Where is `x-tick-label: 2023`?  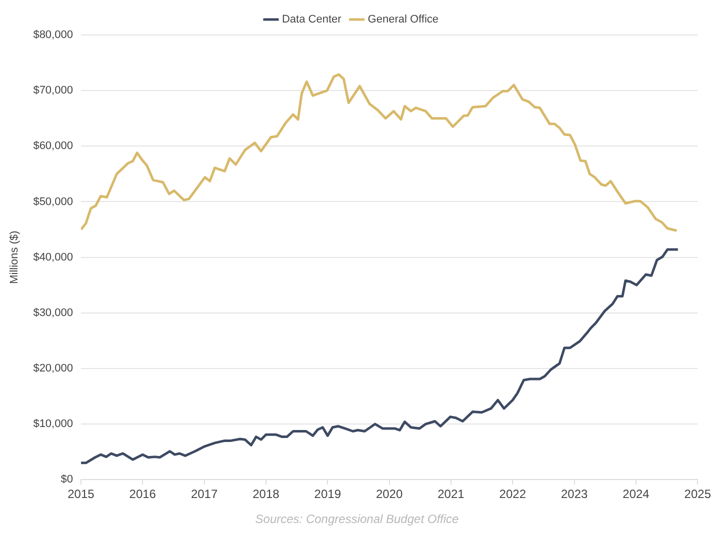
x-tick-label: 2023 is located at coordinates (574, 494).